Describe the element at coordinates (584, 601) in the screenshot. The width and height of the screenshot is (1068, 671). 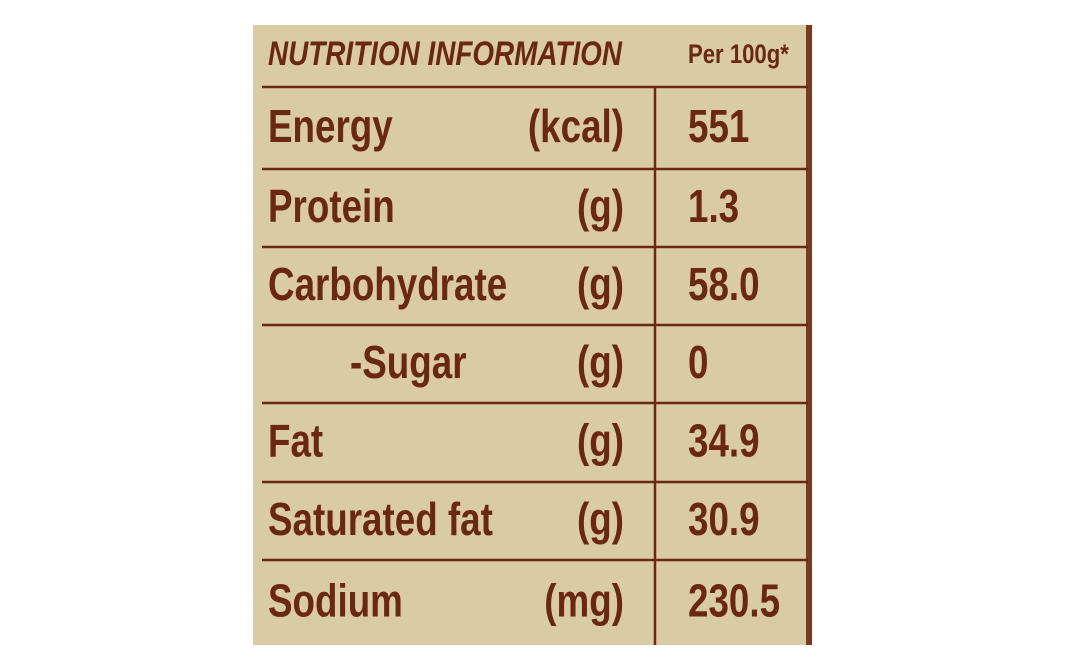
I see `nutrient-unit: (mg)` at that location.